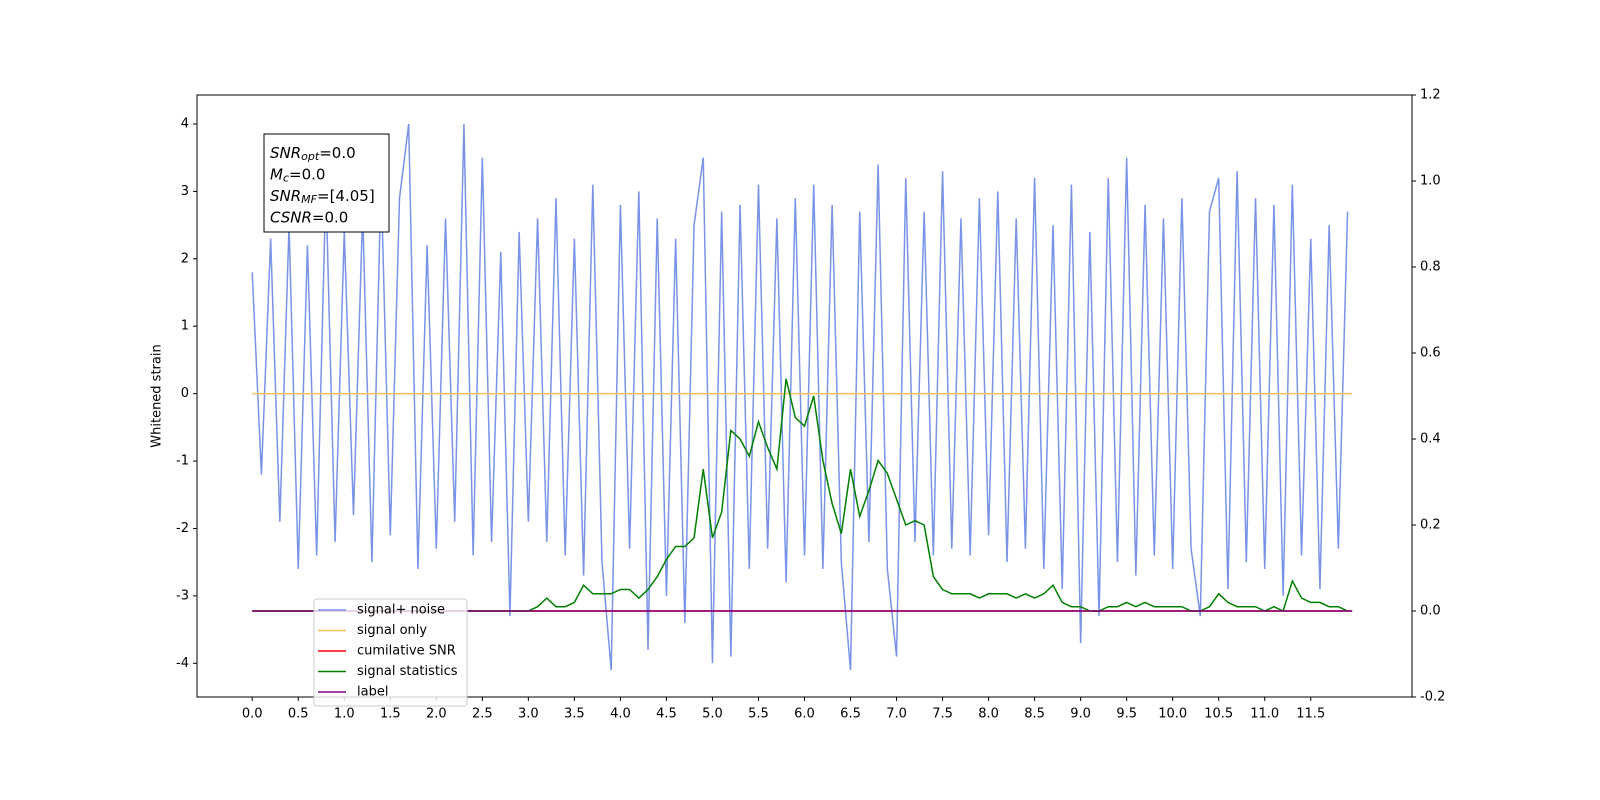 This screenshot has height=800, width=1600. What do you see at coordinates (528, 714) in the screenshot?
I see `x-tick-label: 3.0` at bounding box center [528, 714].